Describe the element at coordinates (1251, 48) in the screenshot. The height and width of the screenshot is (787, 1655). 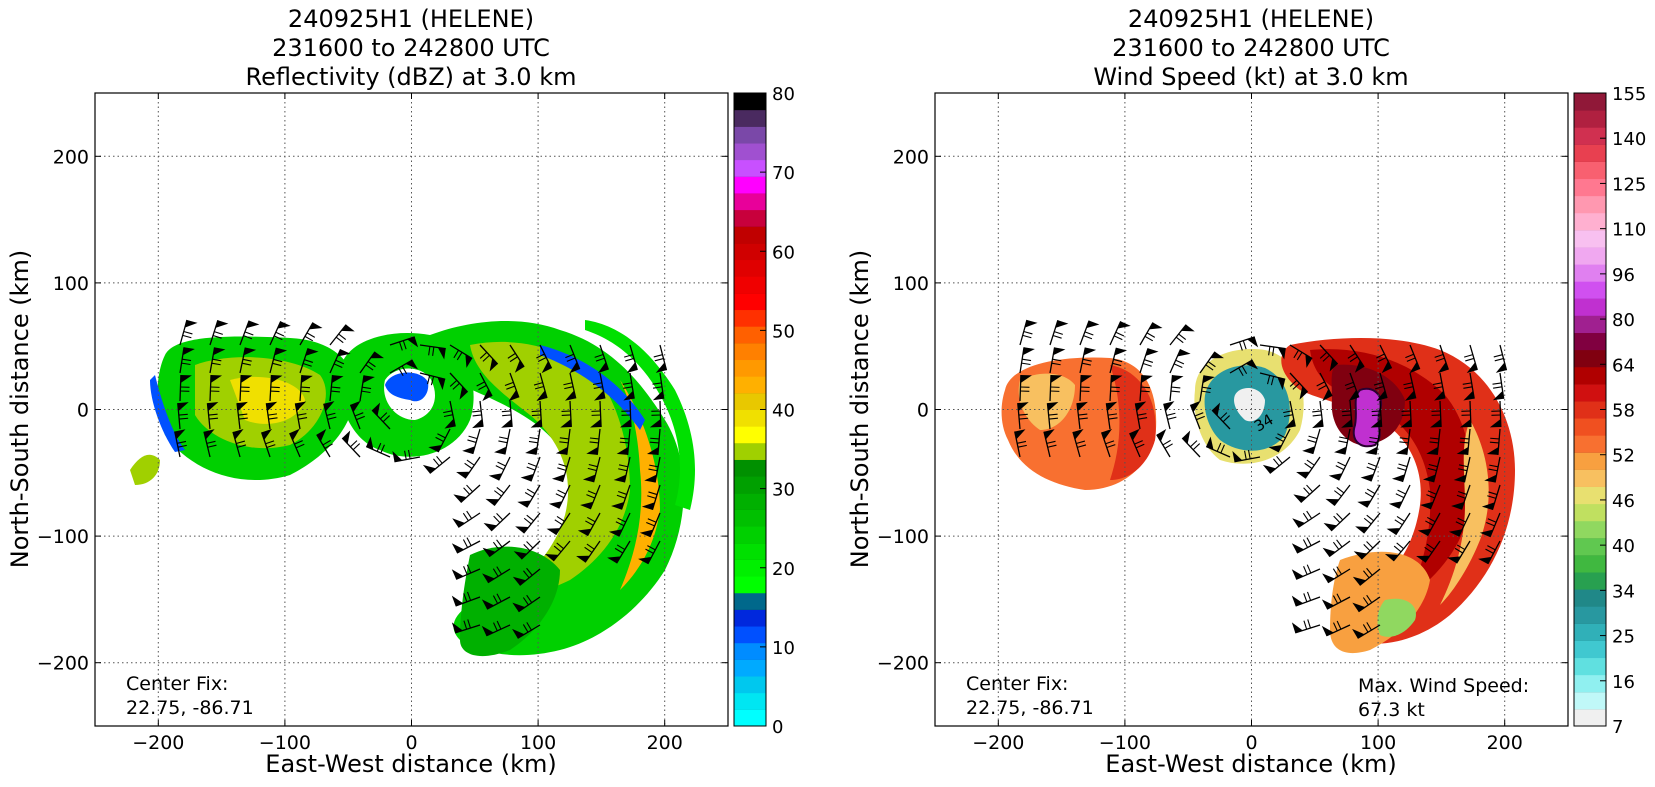
I see `right-title-line-2: 231600 to 242800 UTC` at that location.